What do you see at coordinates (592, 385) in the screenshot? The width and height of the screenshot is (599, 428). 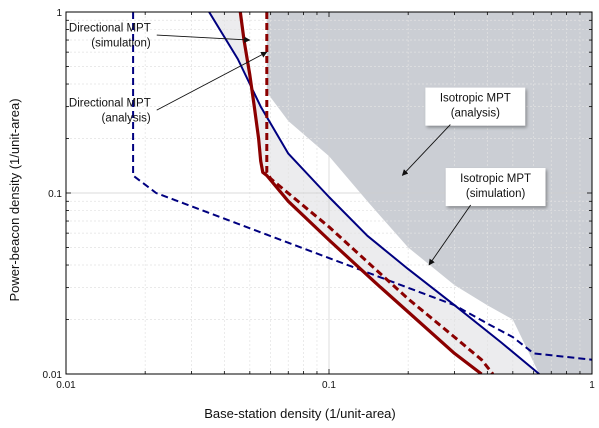 I see `x-tick-label: 1` at bounding box center [592, 385].